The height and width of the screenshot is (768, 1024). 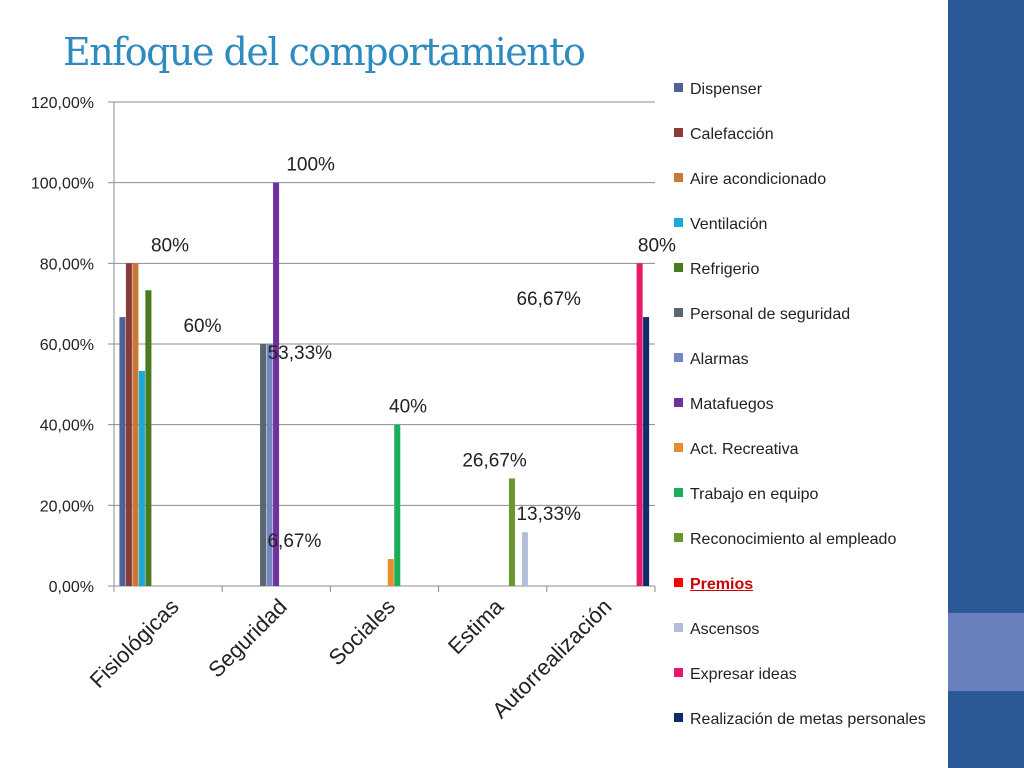 What do you see at coordinates (67, 345) in the screenshot?
I see `y-tick-label: 60,00%` at bounding box center [67, 345].